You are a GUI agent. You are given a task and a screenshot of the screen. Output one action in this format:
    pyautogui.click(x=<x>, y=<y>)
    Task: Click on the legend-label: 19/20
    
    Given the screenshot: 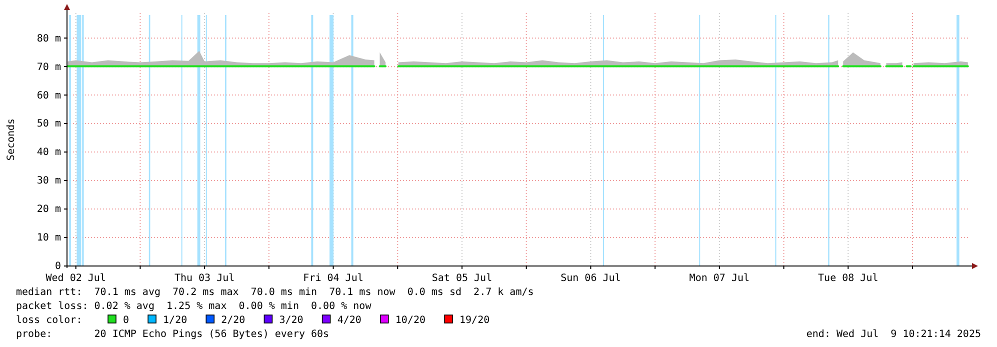 What is the action you would take?
    pyautogui.click(x=475, y=320)
    